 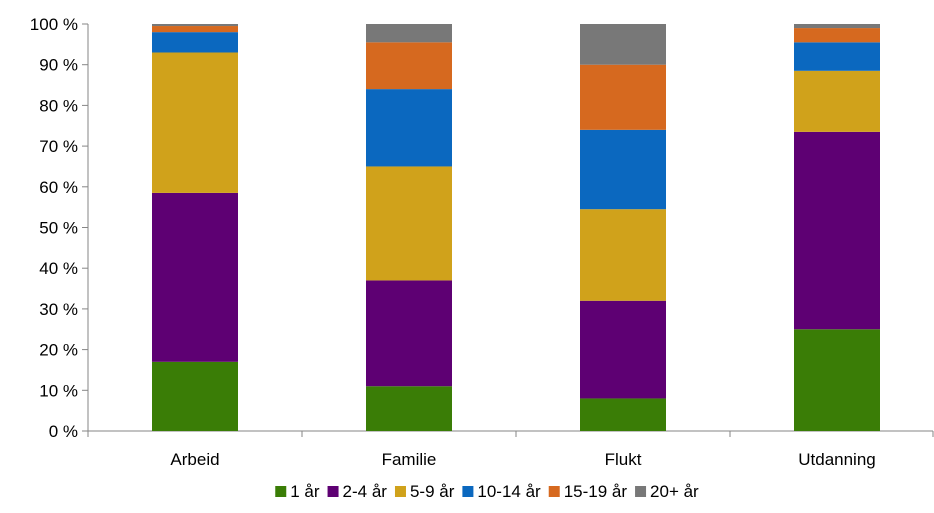 What do you see at coordinates (510, 449) in the screenshot?
I see `x-axis: Arbeid Familie Flukt Utdanning` at bounding box center [510, 449].